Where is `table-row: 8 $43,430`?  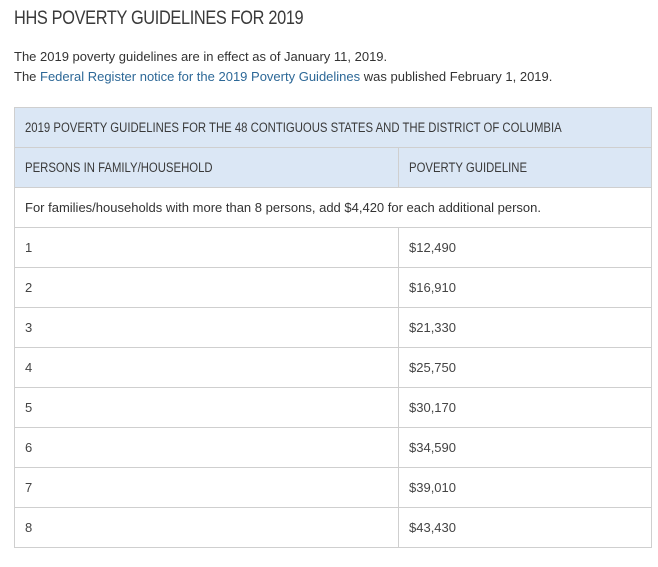
table-row: 8 $43,430 is located at coordinates (333, 527).